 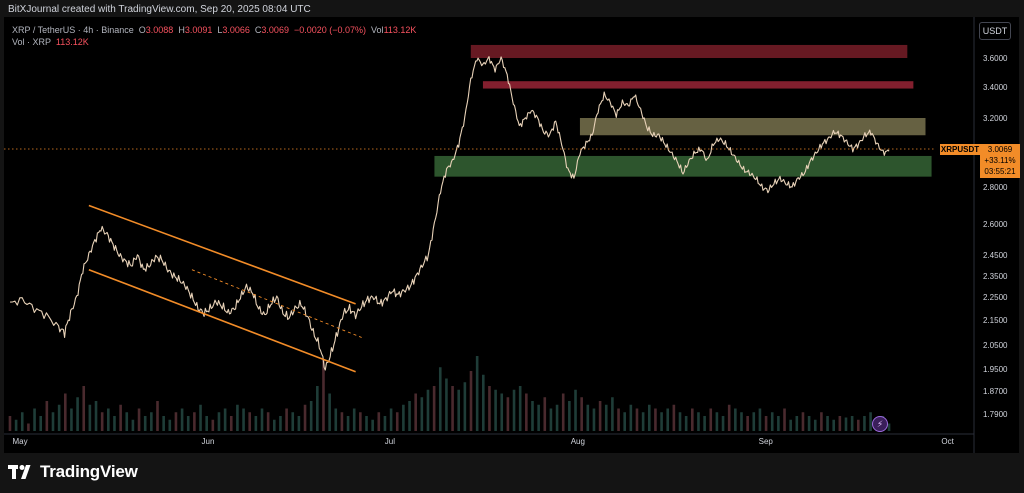 What do you see at coordinates (995, 320) in the screenshot?
I see `price-tick-label: 2.1500` at bounding box center [995, 320].